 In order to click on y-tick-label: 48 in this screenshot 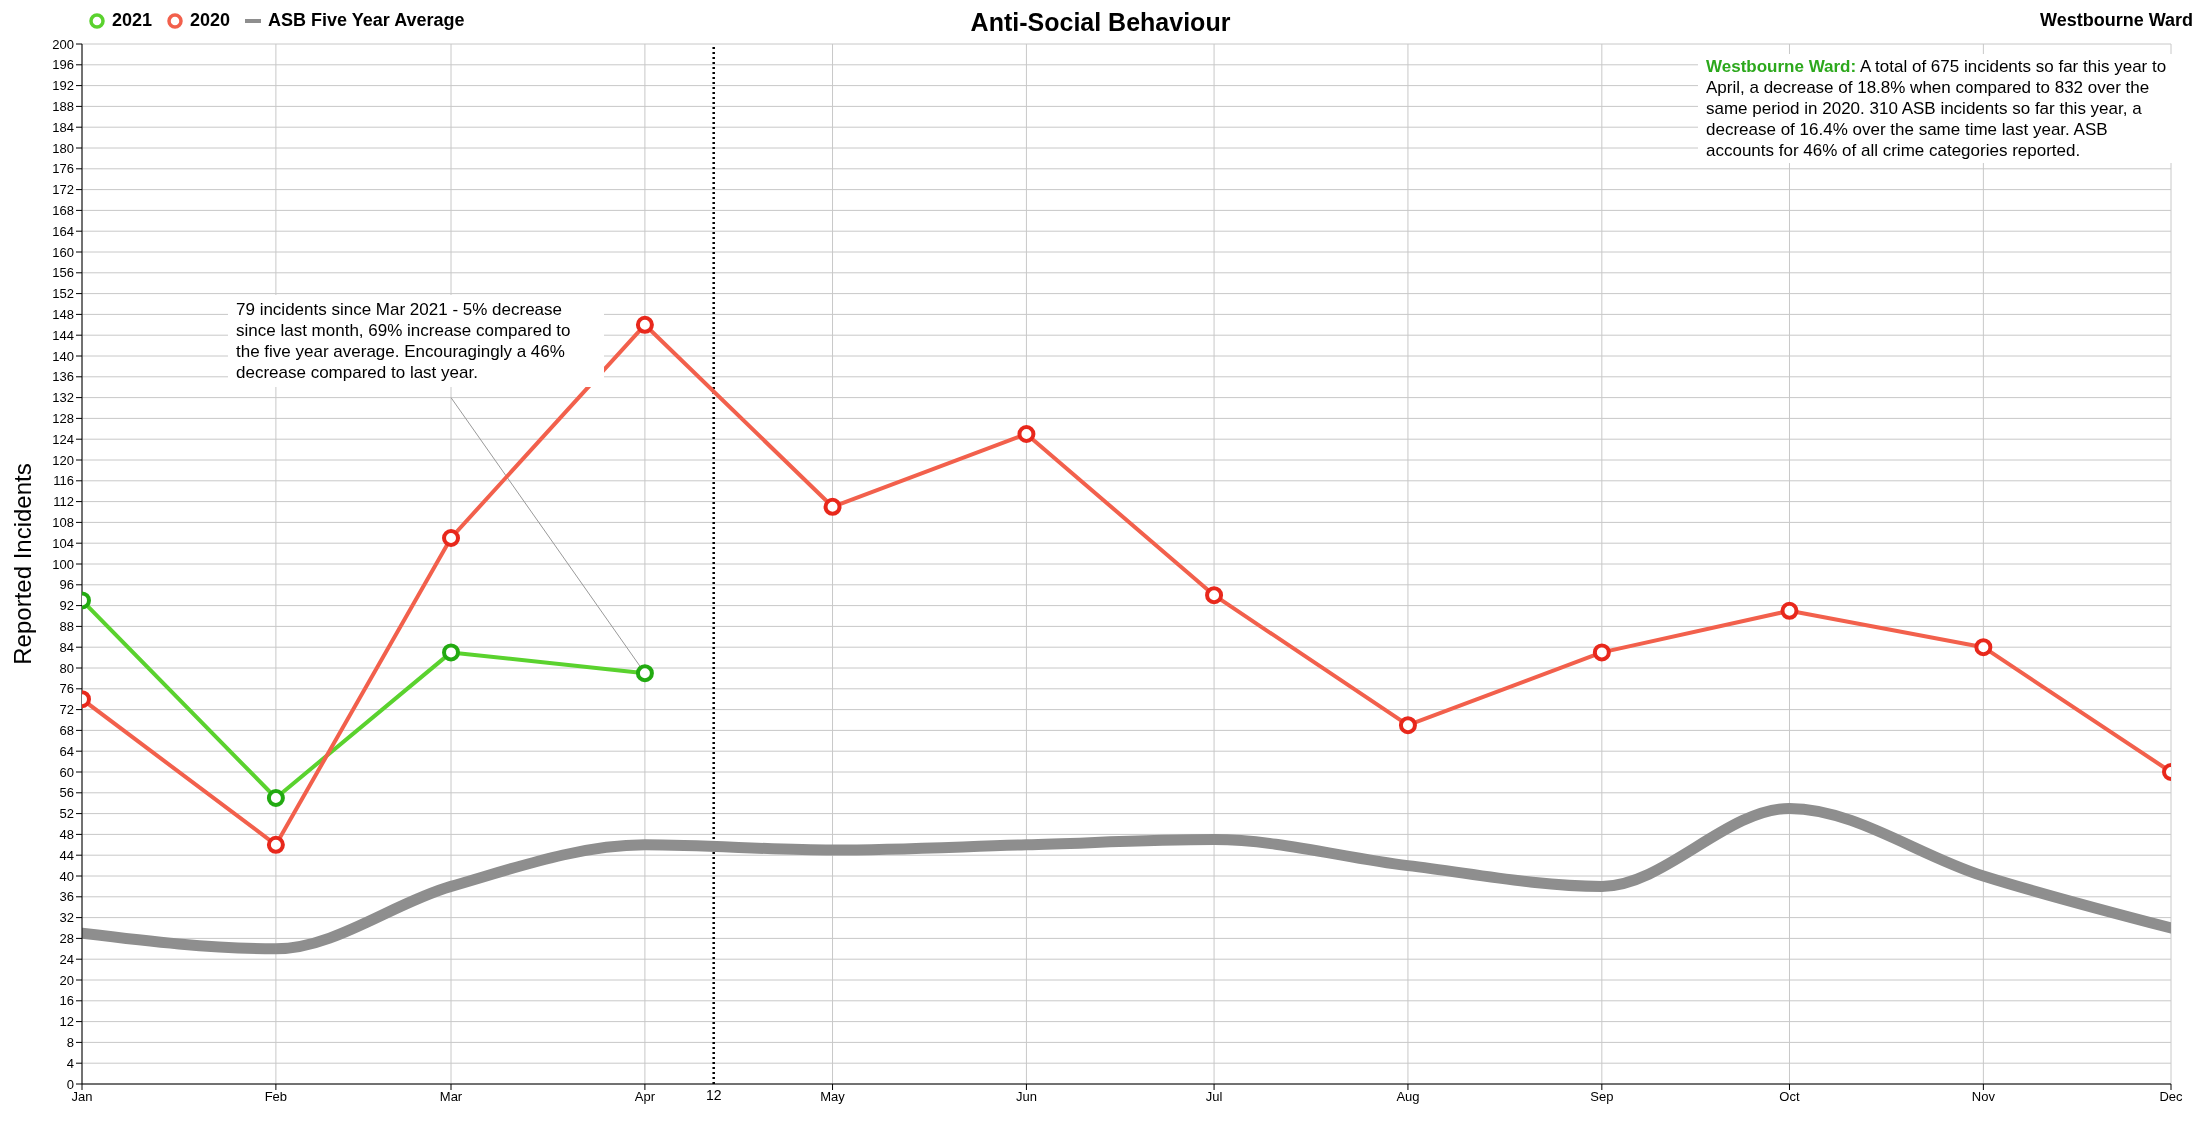, I will do `click(66, 835)`.